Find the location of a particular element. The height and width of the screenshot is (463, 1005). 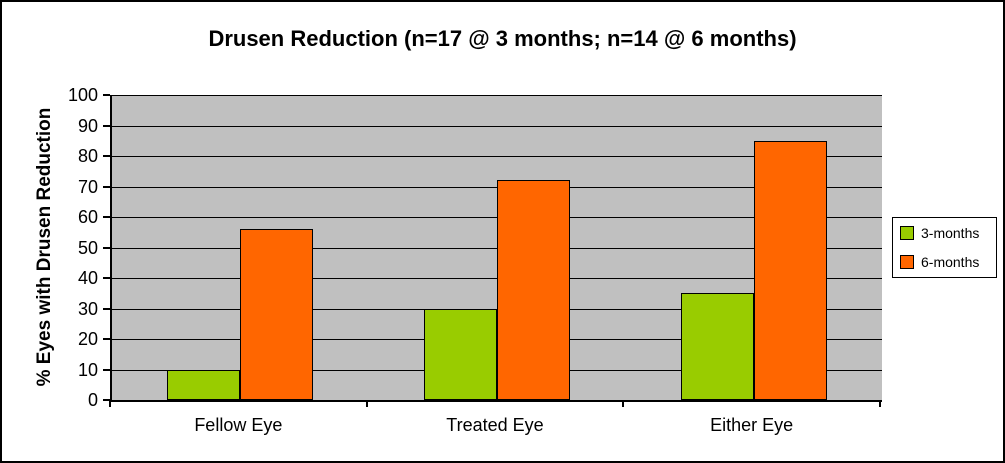

category-label-either-eye: Either Eye is located at coordinates (752, 425).